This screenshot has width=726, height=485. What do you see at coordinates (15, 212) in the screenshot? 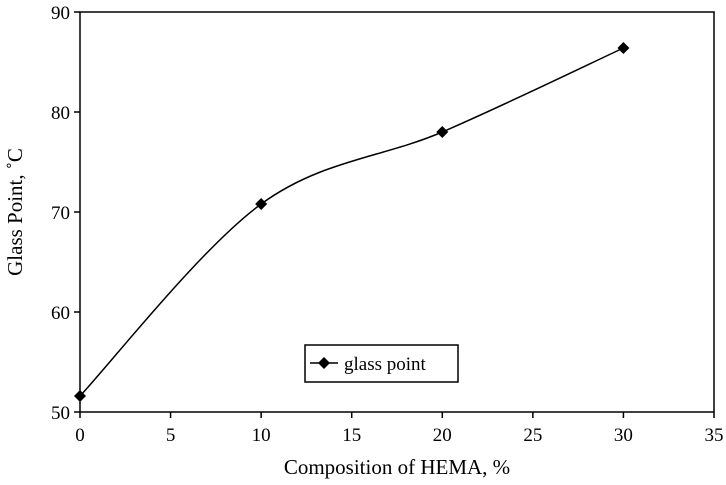
I see `y-axis-title: Glass Point, ˚C` at bounding box center [15, 212].